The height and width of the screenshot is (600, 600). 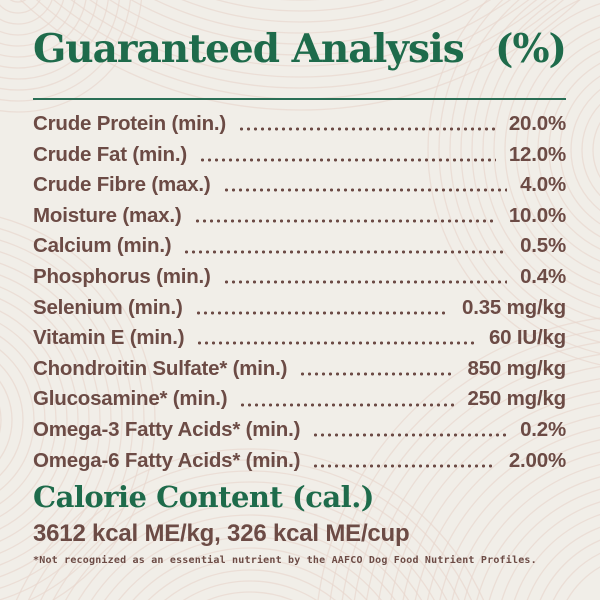 What do you see at coordinates (299, 399) in the screenshot?
I see `analysis-row: Glucosamine* (min.) 250 mg/kg` at bounding box center [299, 399].